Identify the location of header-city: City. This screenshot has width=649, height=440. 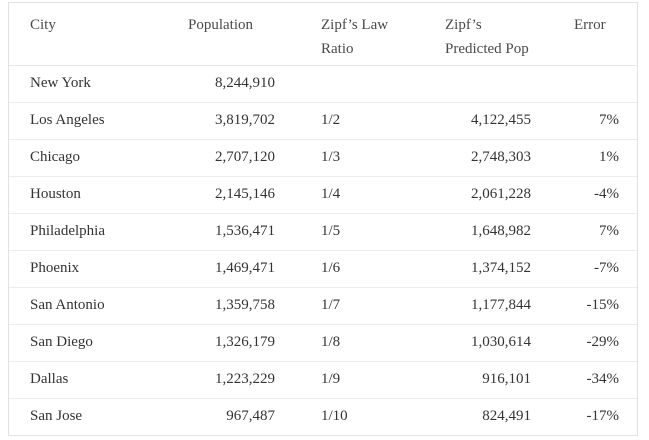
(93, 34).